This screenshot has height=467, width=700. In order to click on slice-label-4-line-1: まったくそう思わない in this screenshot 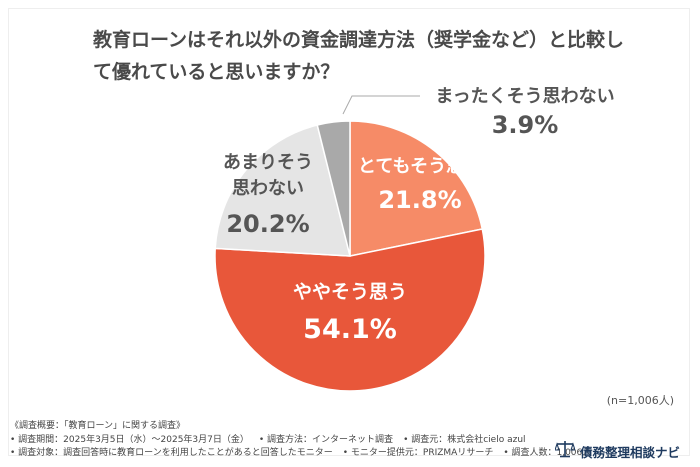, I will do `click(524, 96)`.